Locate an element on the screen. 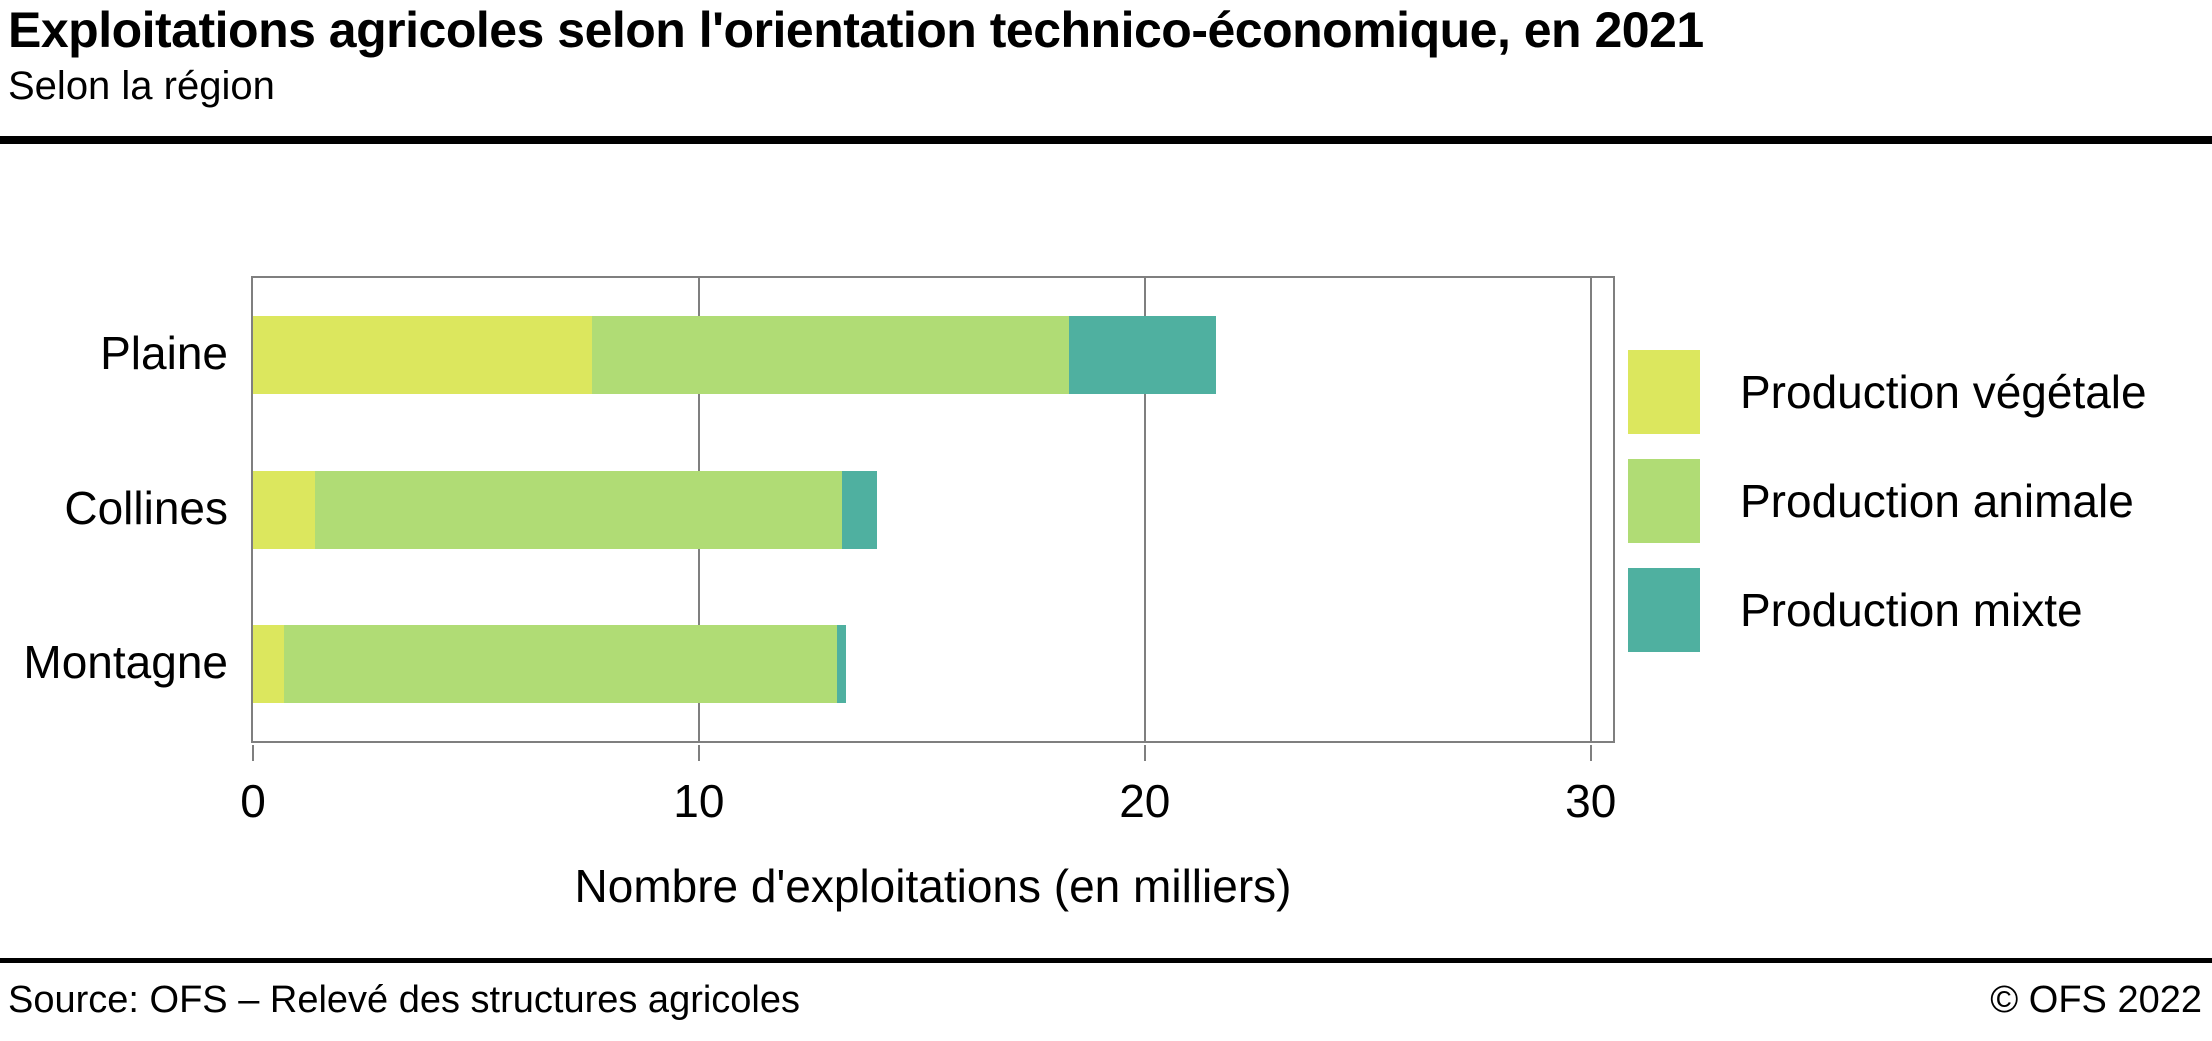 The width and height of the screenshot is (2212, 1041). legend-swatch-production-vegetale is located at coordinates (1664, 392).